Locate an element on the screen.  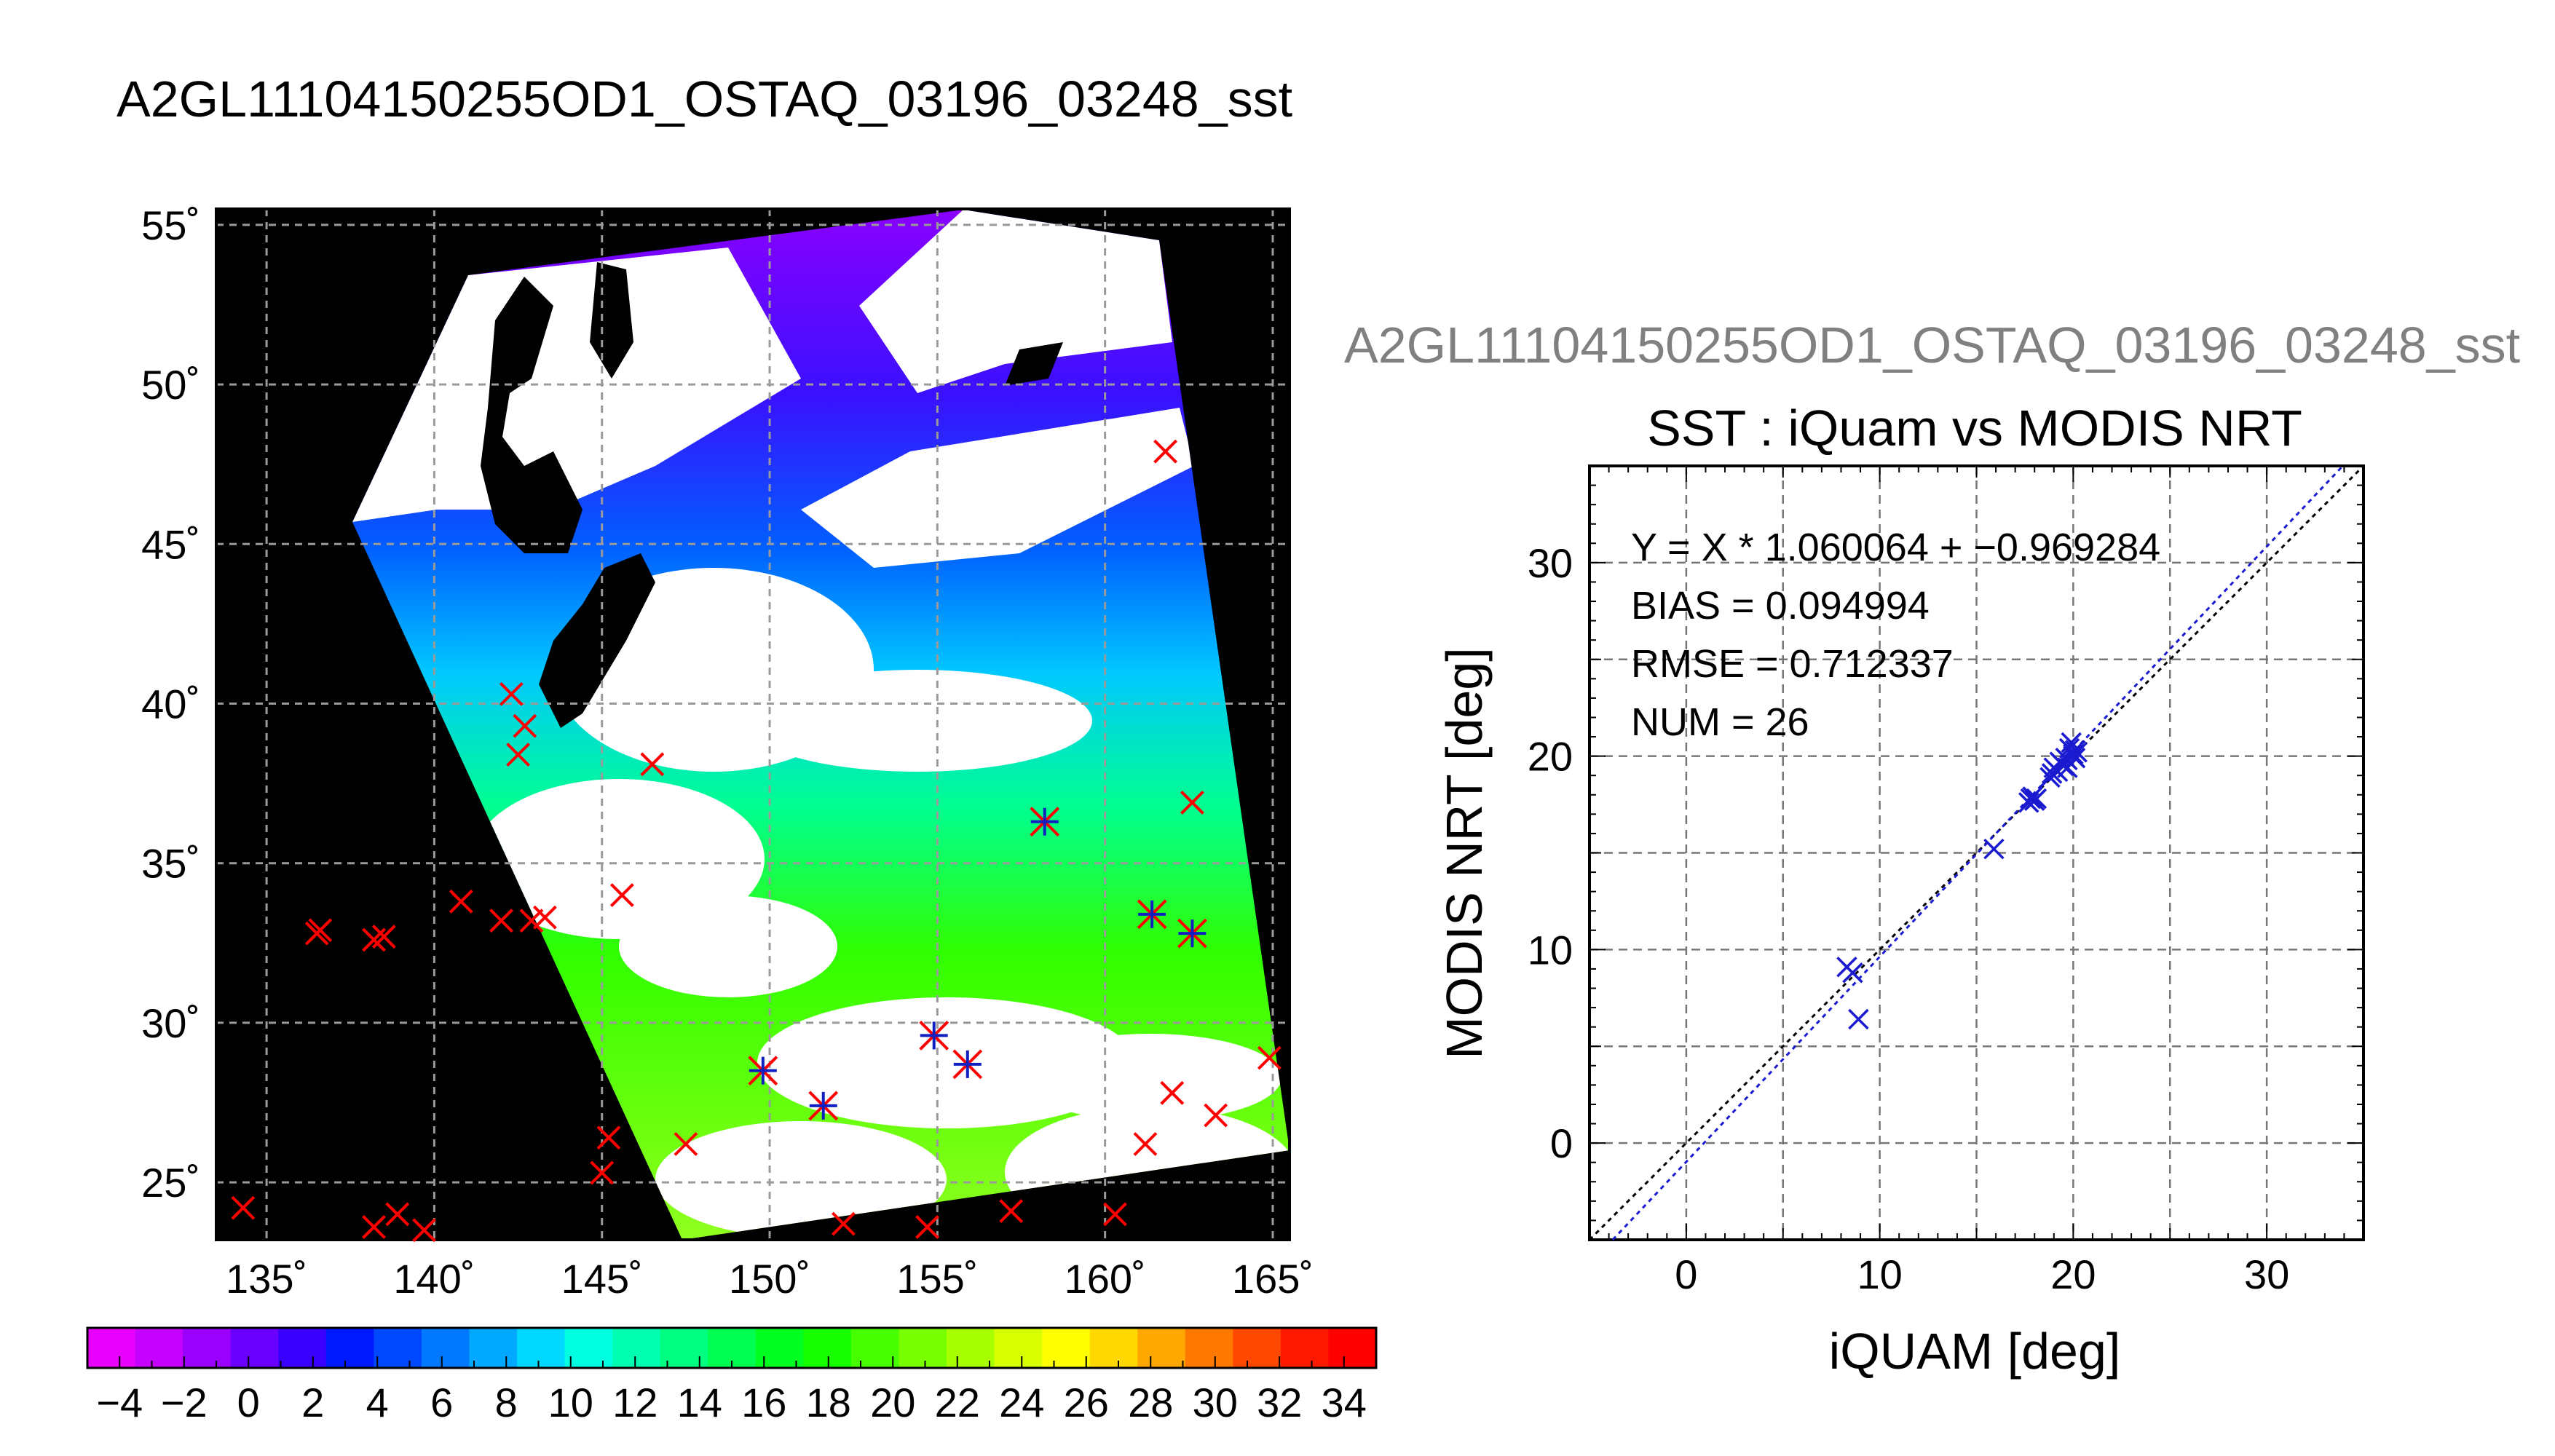
map-x-tick-label: 155˚ is located at coordinates (937, 1279).